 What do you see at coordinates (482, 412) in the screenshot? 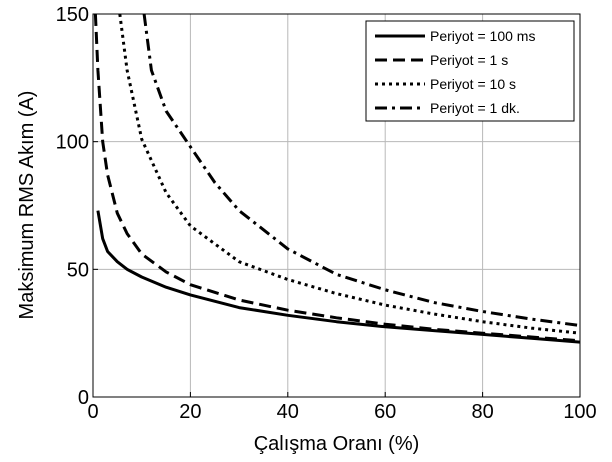
I see `x-tick-label: 80` at bounding box center [482, 412].